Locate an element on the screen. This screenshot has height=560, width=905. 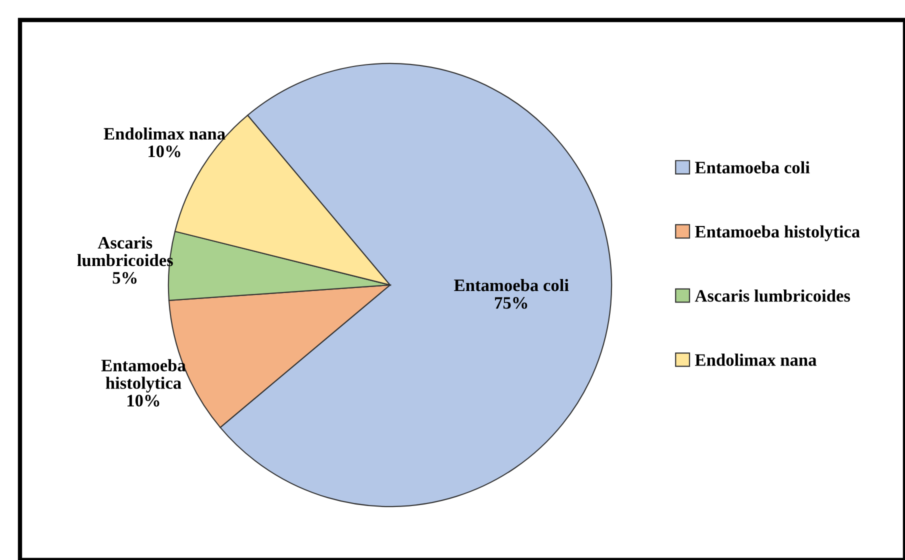
legend-label: Endolimax nana is located at coordinates (756, 360).